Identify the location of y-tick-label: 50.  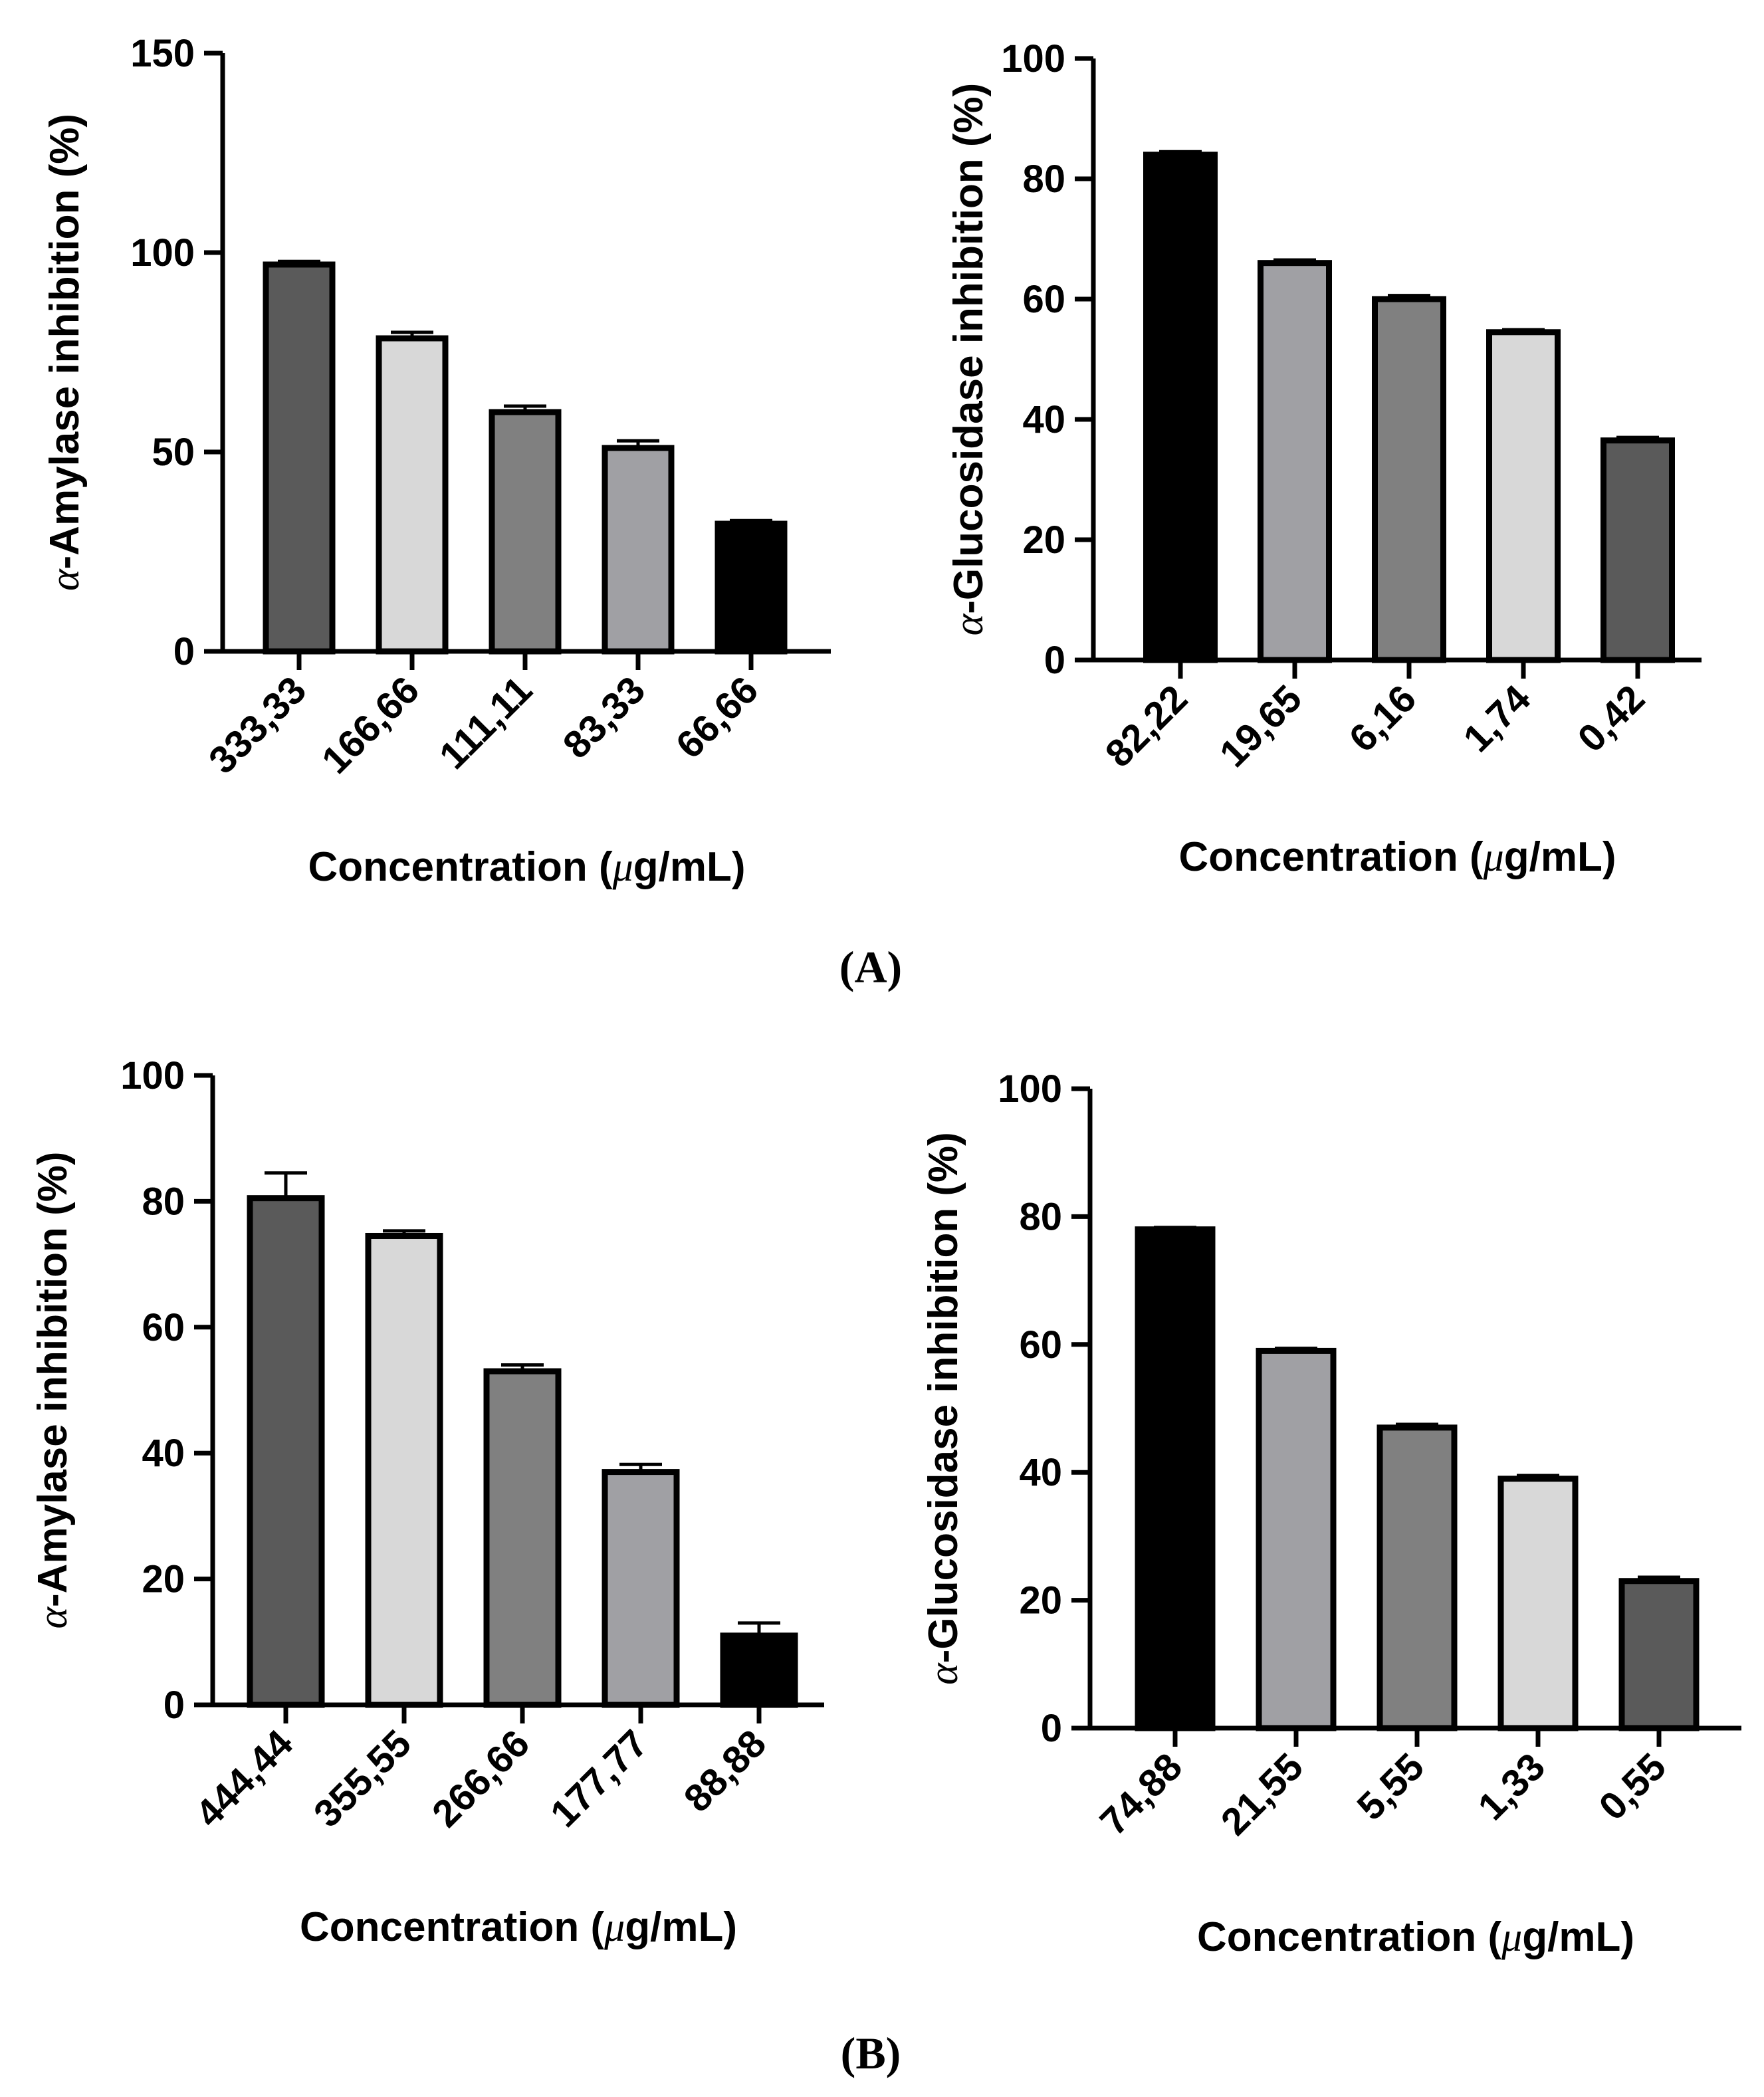
(173, 453).